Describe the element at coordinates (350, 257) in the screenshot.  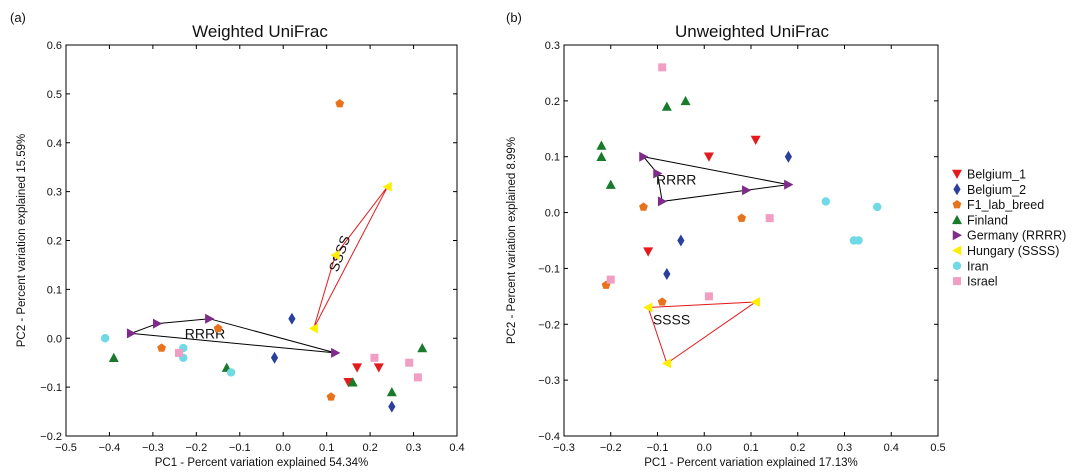
I see `panel-a-hull-ssss` at that location.